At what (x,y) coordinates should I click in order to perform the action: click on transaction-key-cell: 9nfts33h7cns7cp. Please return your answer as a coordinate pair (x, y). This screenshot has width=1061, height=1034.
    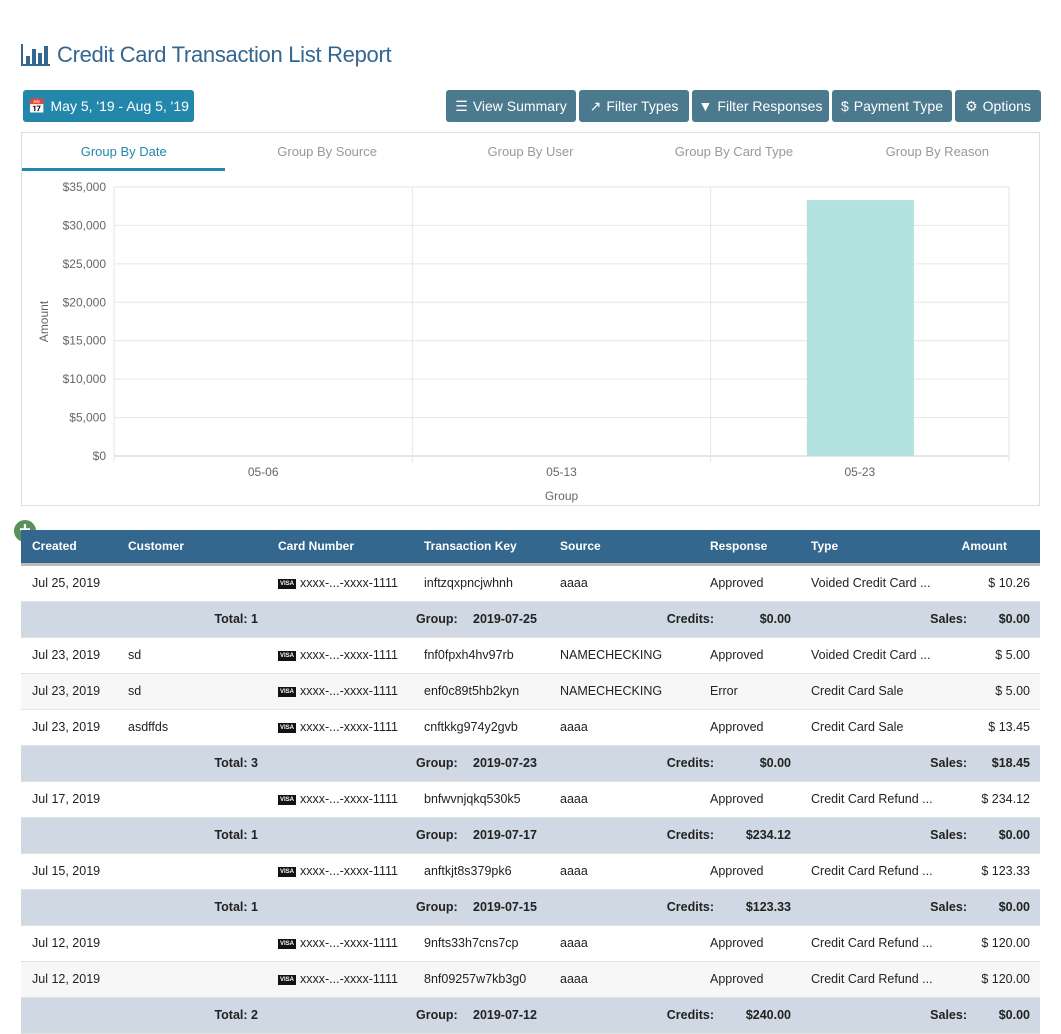
    Looking at the image, I should click on (471, 943).